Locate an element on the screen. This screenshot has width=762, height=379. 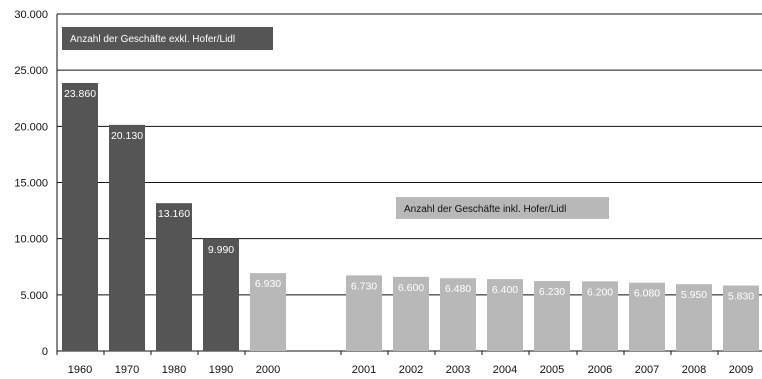
data-label-2001: 6.730 is located at coordinates (364, 286).